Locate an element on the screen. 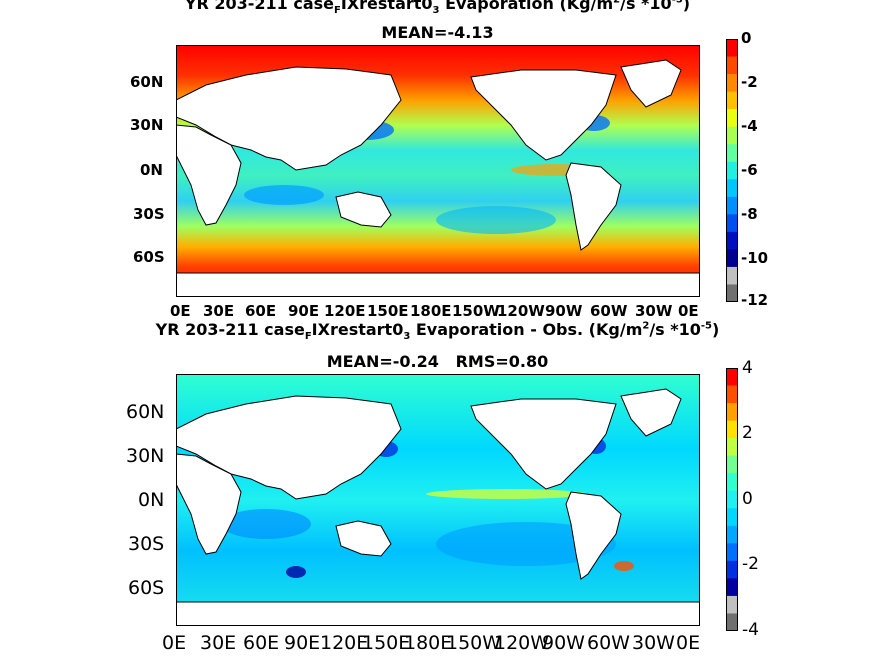 The image size is (875, 656). panel1-xtick: 30W is located at coordinates (654, 311).